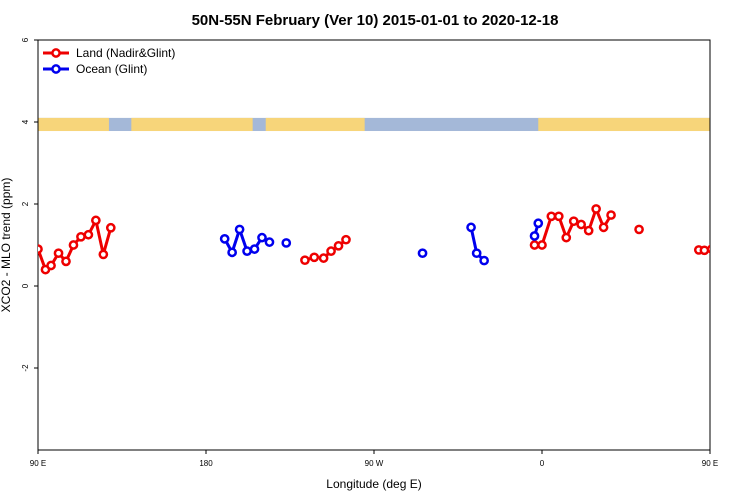 The height and width of the screenshot is (500, 750). Describe the element at coordinates (109, 61) in the screenshot. I see `legend: Land (Nadir&Glint) Ocean (Glint)` at that location.